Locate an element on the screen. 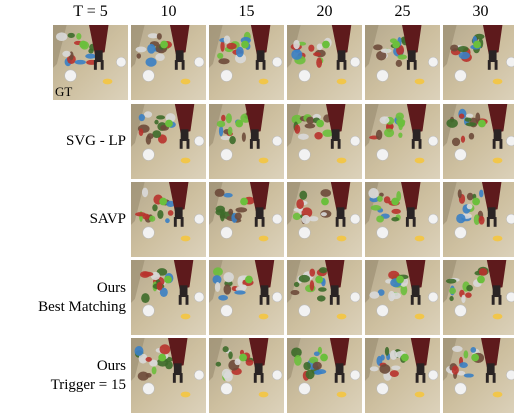 This screenshot has height=418, width=514. column-header-1: 10 is located at coordinates (168, 11).